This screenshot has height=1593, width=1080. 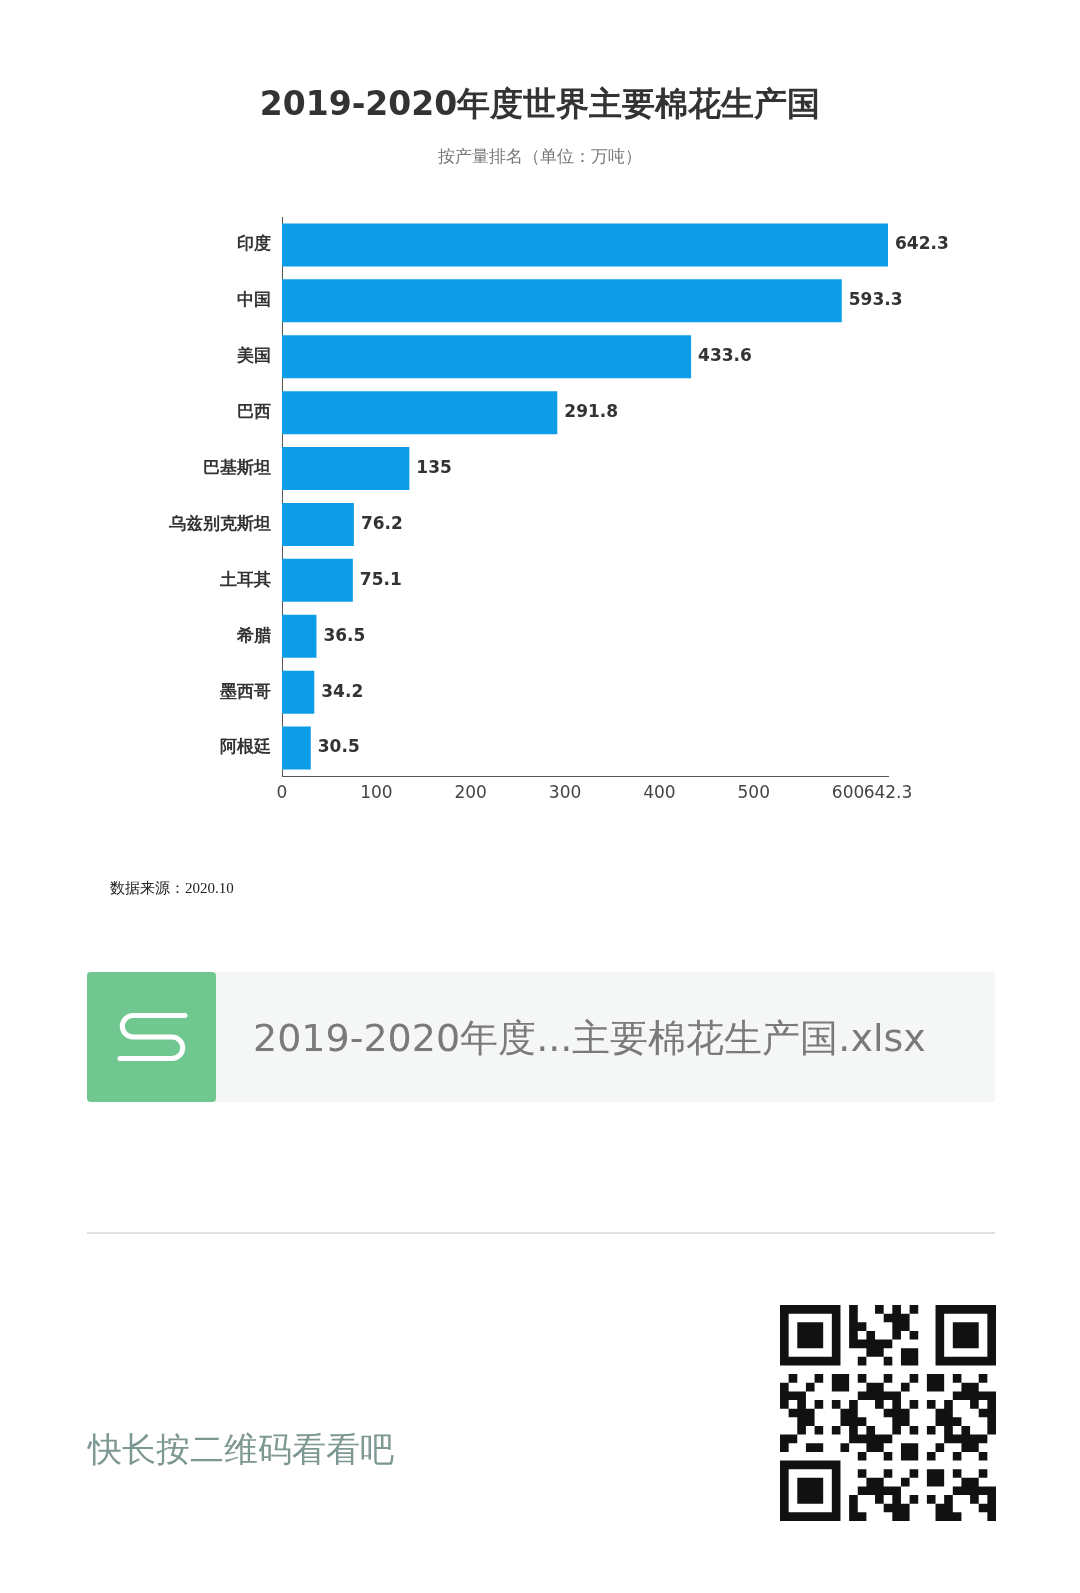 I want to click on x-tick-label: 100, so click(x=376, y=791).